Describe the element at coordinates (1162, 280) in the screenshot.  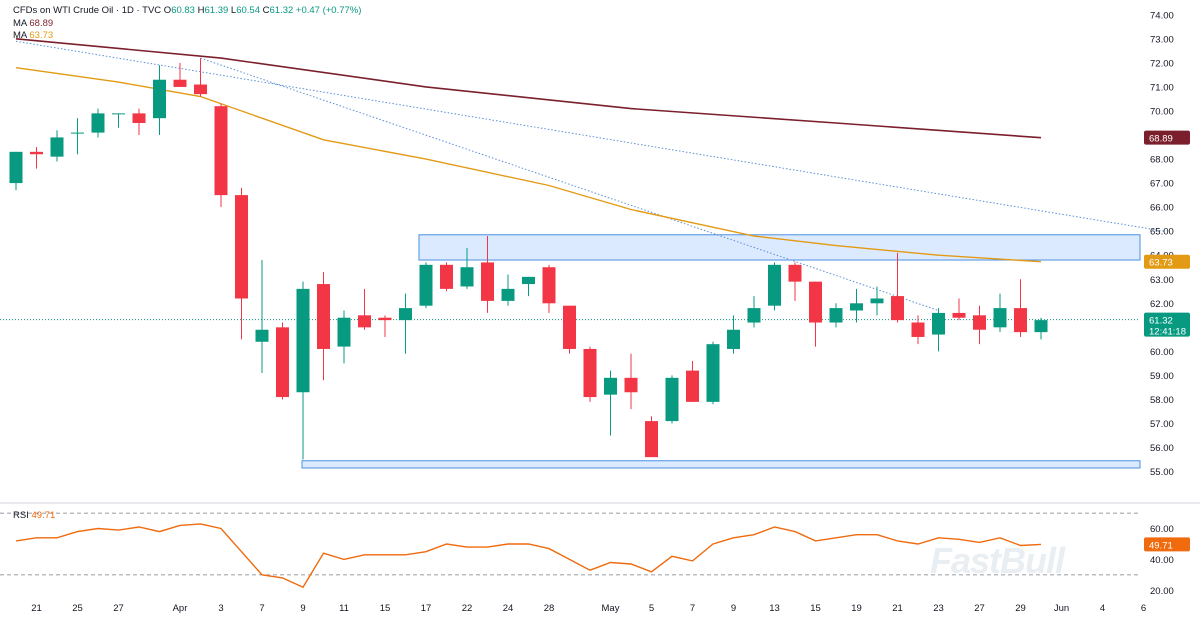
I see `price-axis-label: 63.00` at that location.